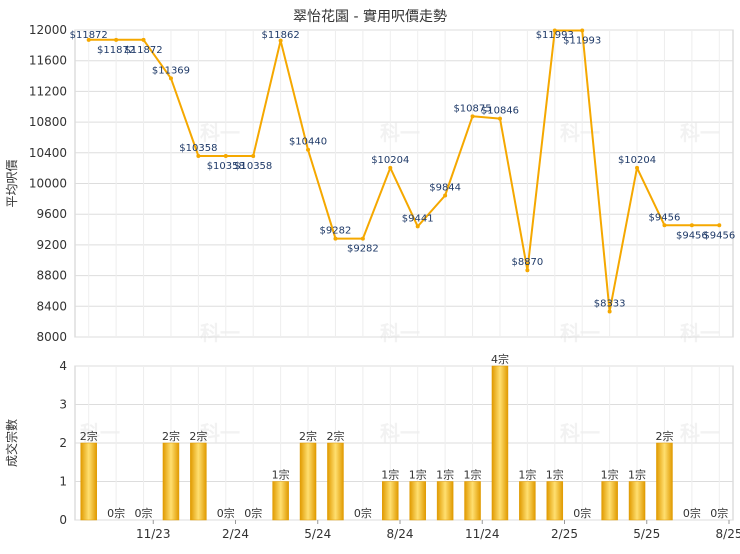  What do you see at coordinates (51, 306) in the screenshot?
I see `price-y-tick-label: 8400` at bounding box center [51, 306].